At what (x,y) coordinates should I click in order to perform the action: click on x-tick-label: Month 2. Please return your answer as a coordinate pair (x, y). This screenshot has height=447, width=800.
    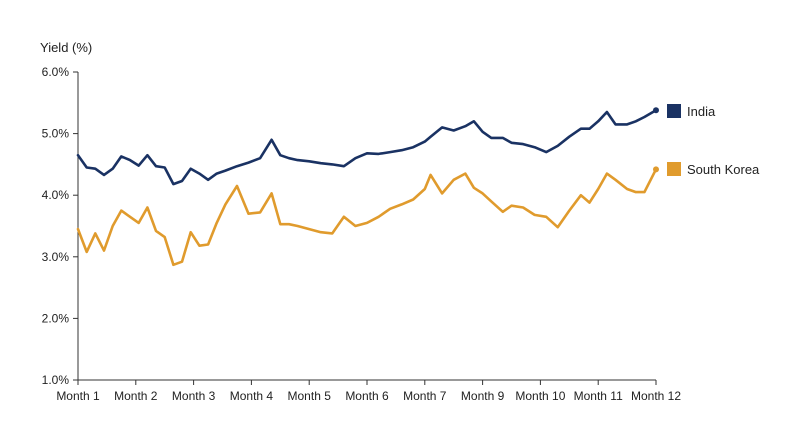
    Looking at the image, I should click on (136, 396).